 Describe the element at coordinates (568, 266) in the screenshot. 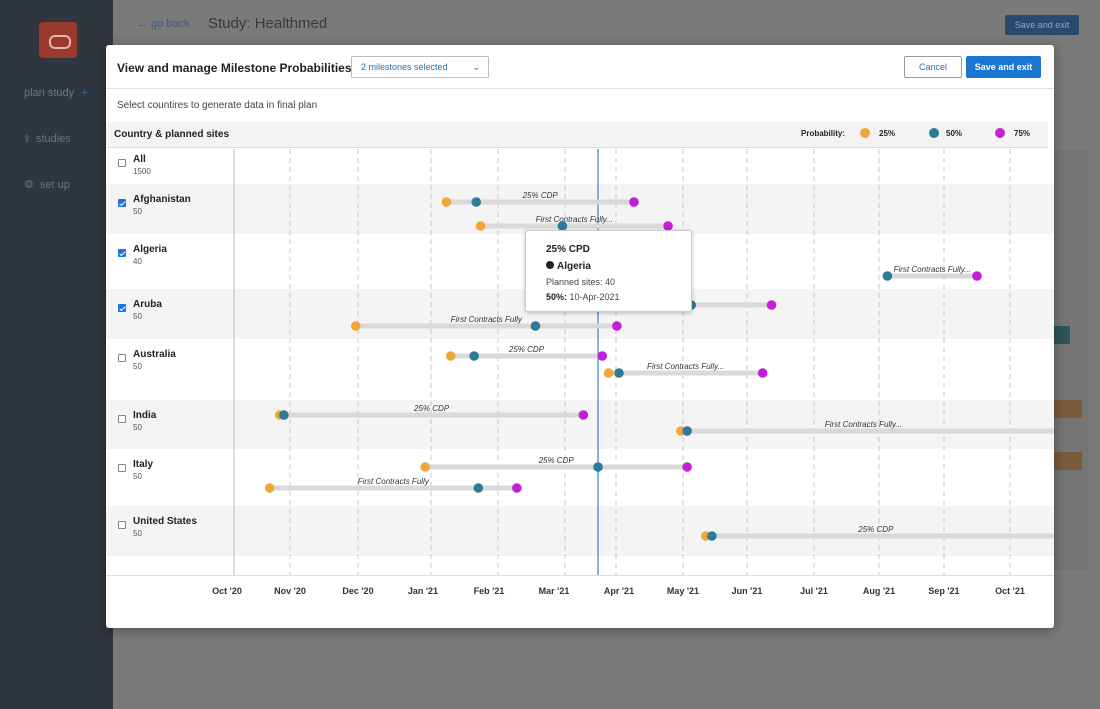

I see `tooltip-country: Algeria` at that location.